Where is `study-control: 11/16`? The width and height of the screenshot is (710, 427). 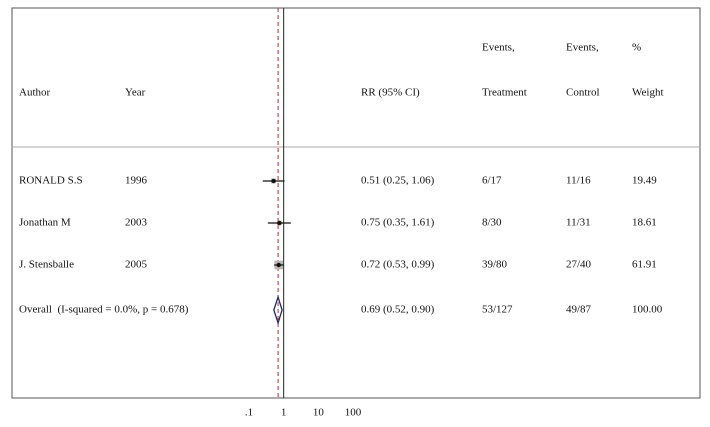 study-control: 11/16 is located at coordinates (578, 181).